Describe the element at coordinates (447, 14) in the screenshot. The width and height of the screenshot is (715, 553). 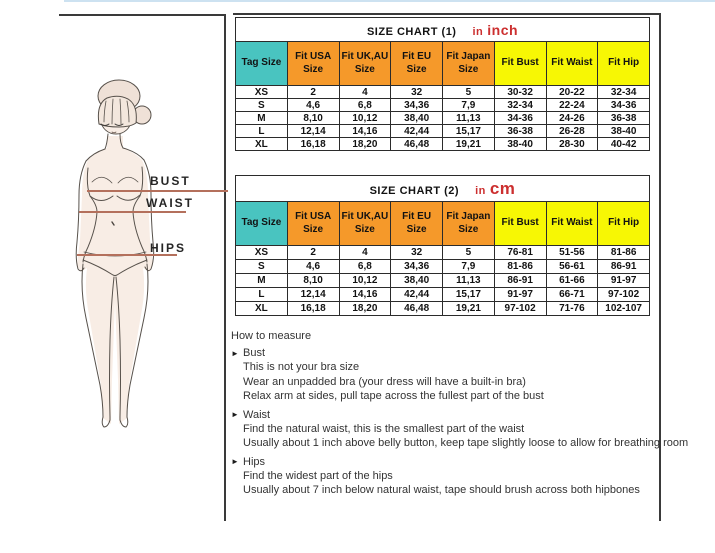
I see `chart-panel-border-top` at that location.